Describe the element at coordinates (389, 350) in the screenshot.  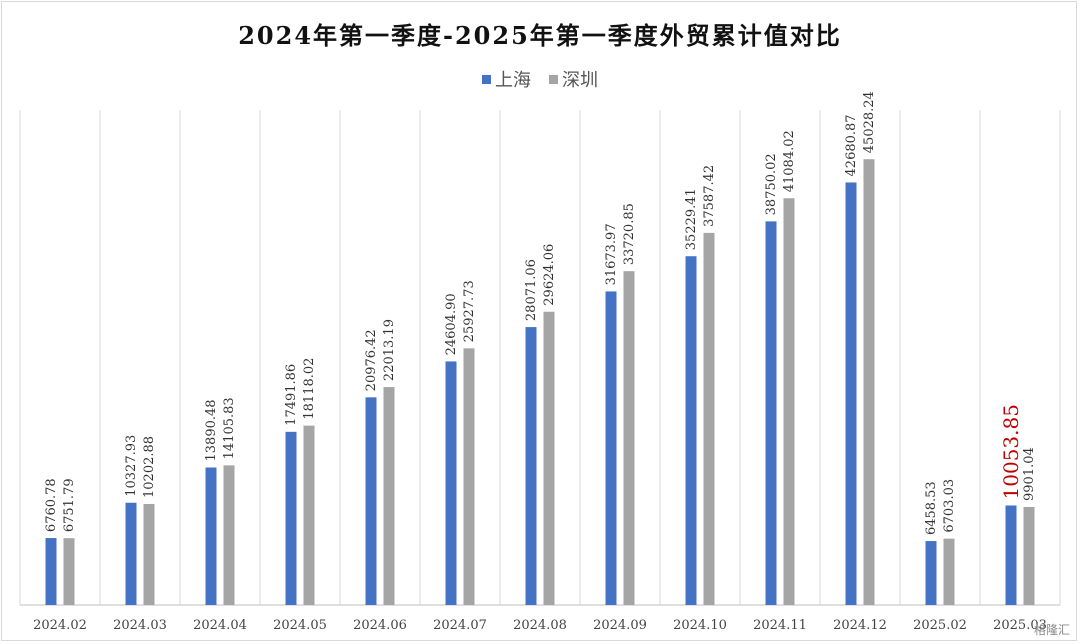
I see `data-label: 22013.19` at that location.